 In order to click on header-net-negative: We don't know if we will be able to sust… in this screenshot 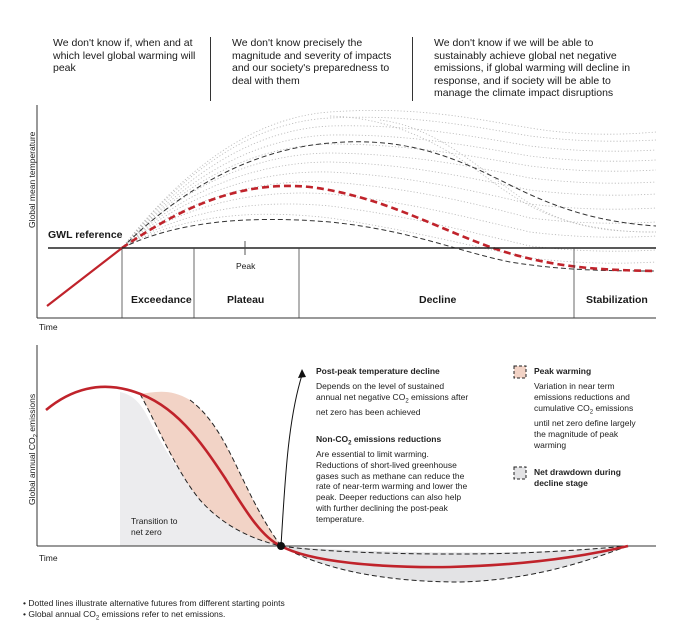, I will do `click(532, 68)`.